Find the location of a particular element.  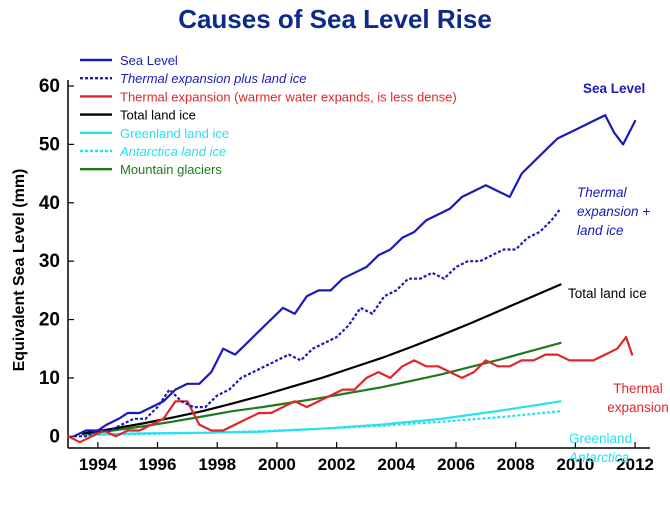

y-axis-label: Equivalent Sea Level (mm) is located at coordinates (19, 270).